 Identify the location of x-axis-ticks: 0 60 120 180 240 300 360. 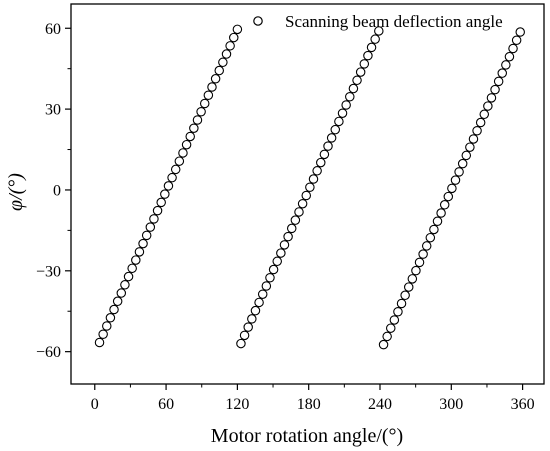
(313, 398).